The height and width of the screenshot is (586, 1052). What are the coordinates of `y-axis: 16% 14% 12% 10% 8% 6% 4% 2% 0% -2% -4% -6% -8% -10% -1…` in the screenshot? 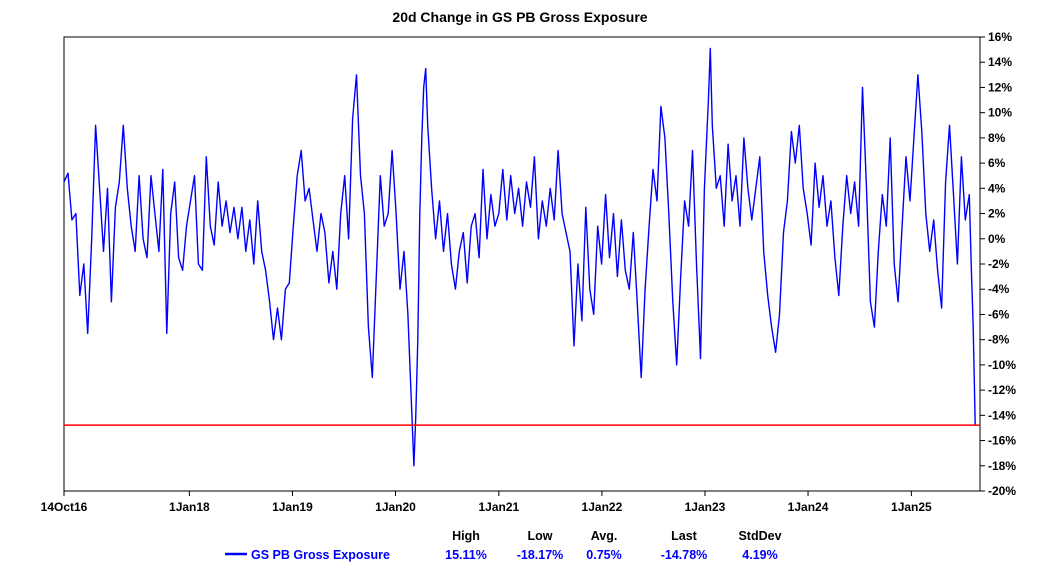 It's located at (998, 264).